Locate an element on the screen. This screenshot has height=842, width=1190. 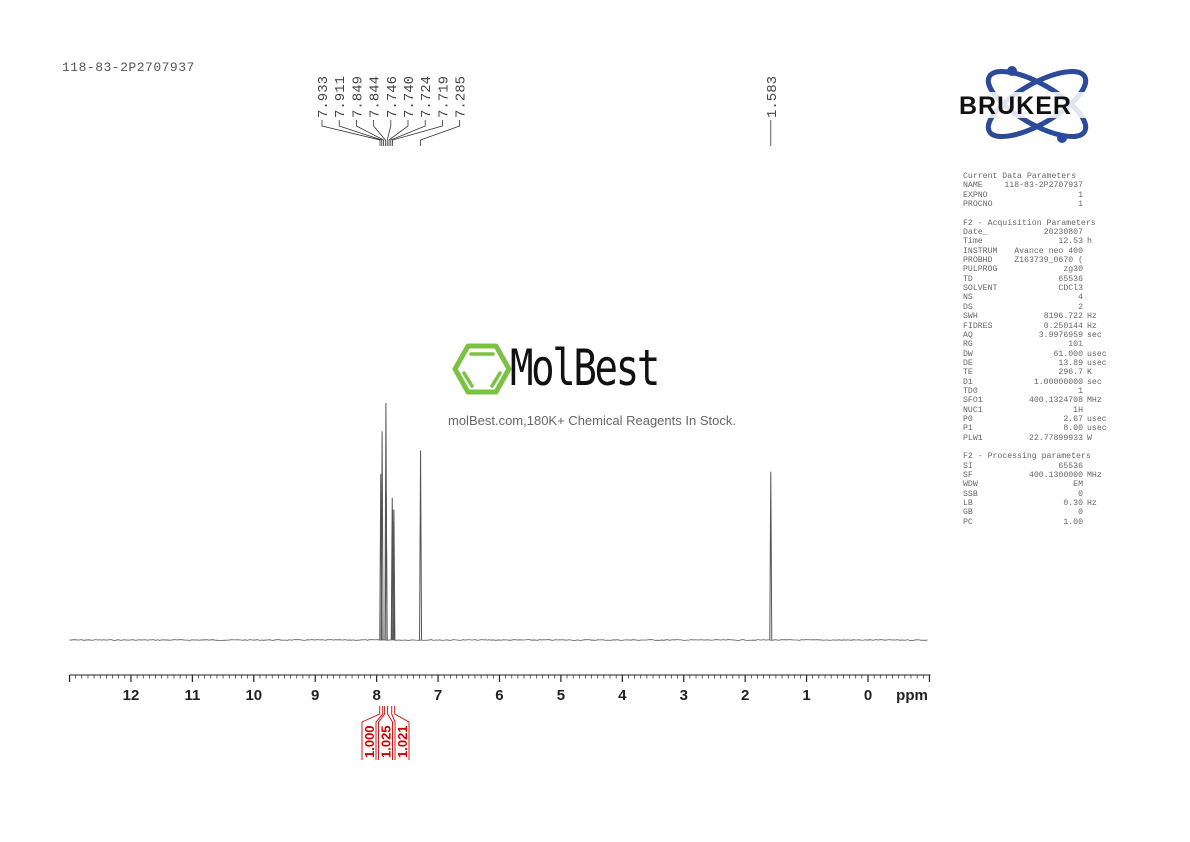
param-row: SI 65536 is located at coordinates (1038, 466).